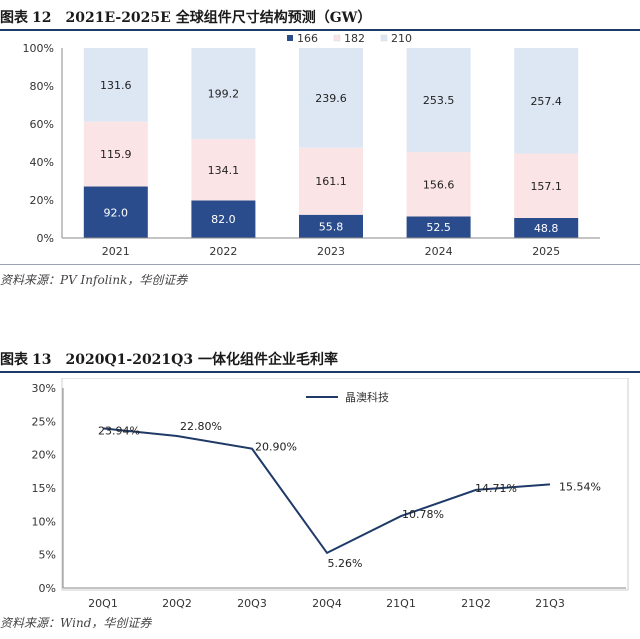  Describe the element at coordinates (119, 430) in the screenshot. I see `data-label: 23.94%` at that location.